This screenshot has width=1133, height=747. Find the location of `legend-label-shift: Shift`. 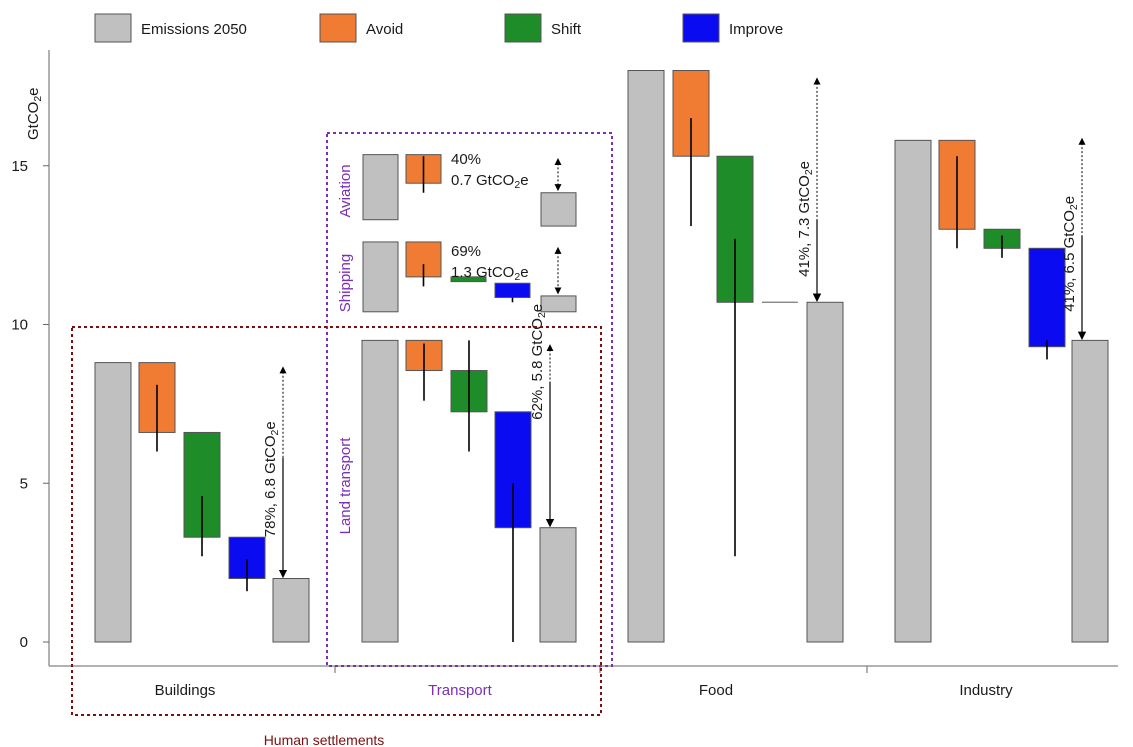

legend-label-shift: Shift is located at coordinates (566, 29).